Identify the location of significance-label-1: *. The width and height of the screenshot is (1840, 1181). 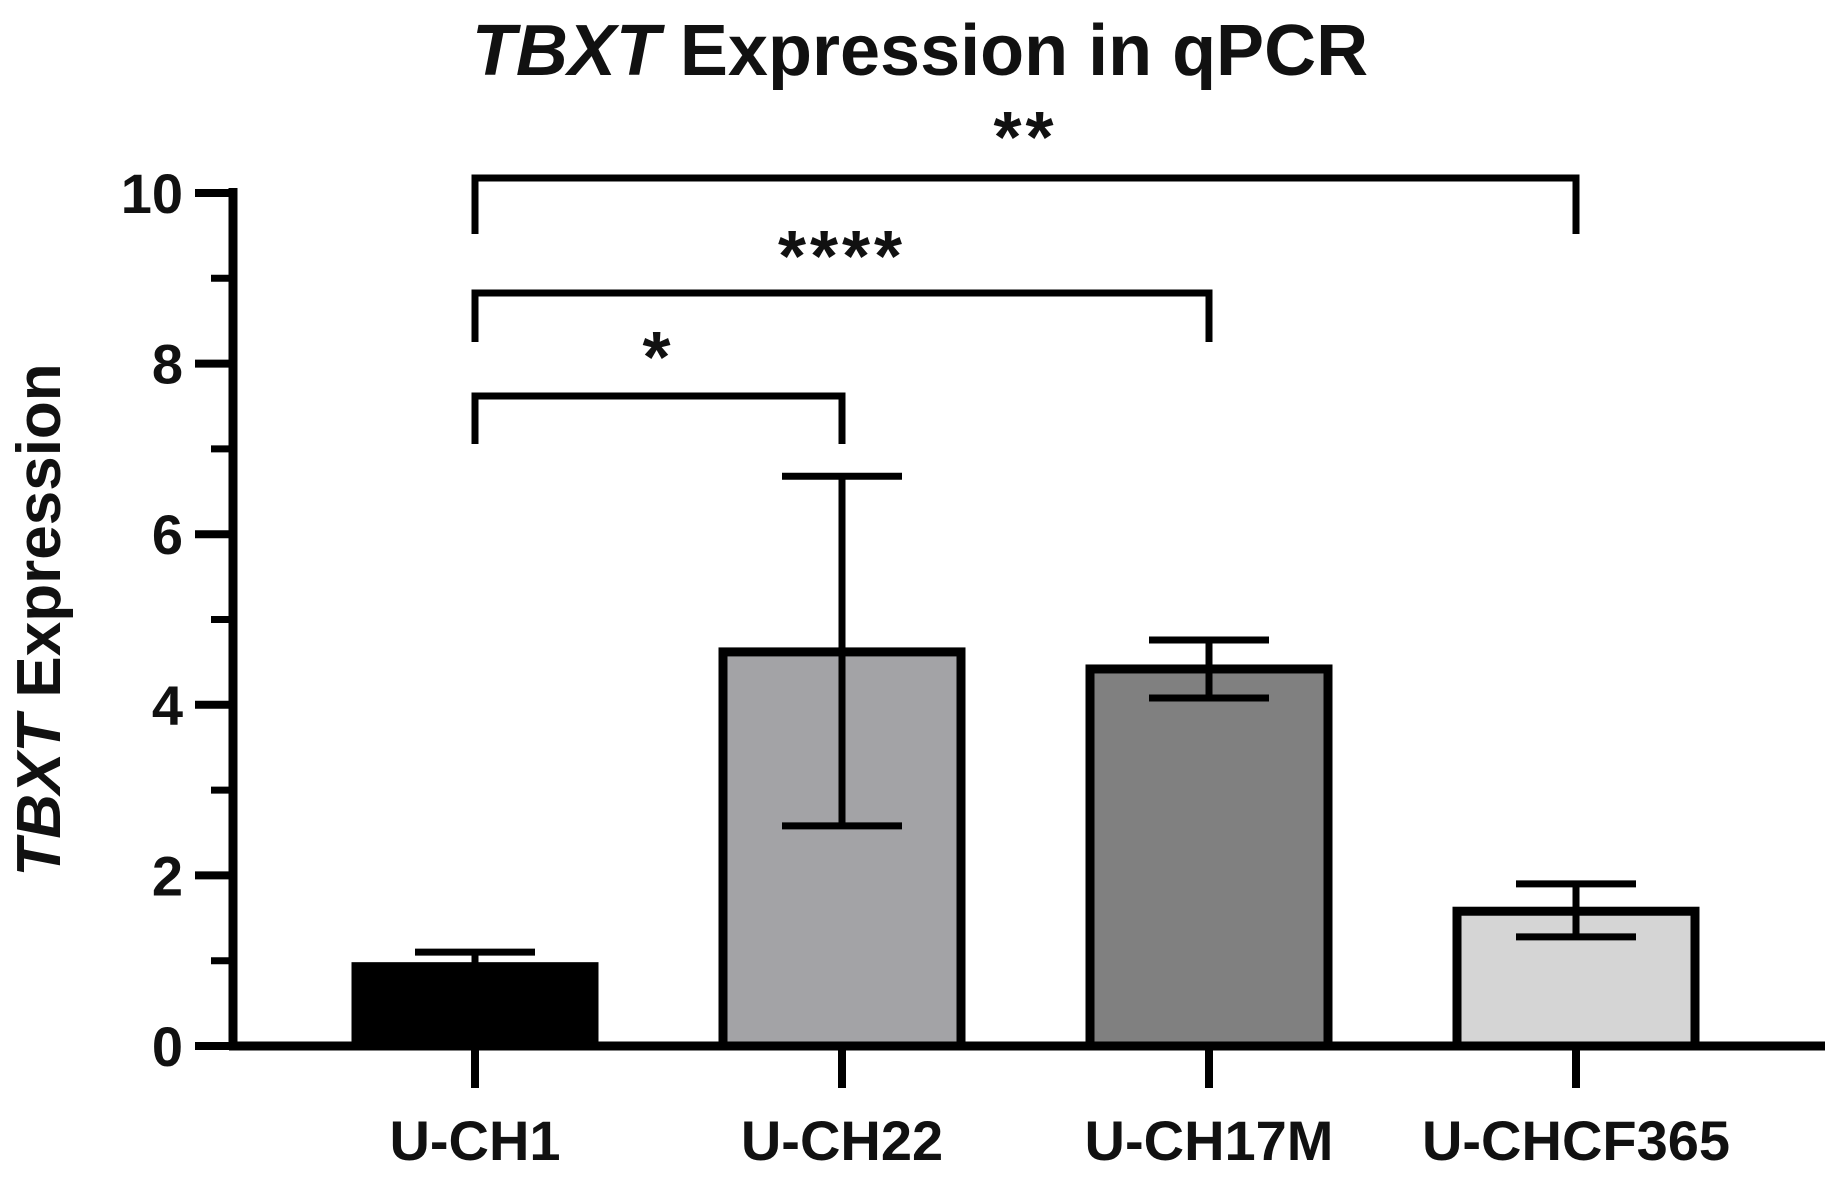
(658, 358).